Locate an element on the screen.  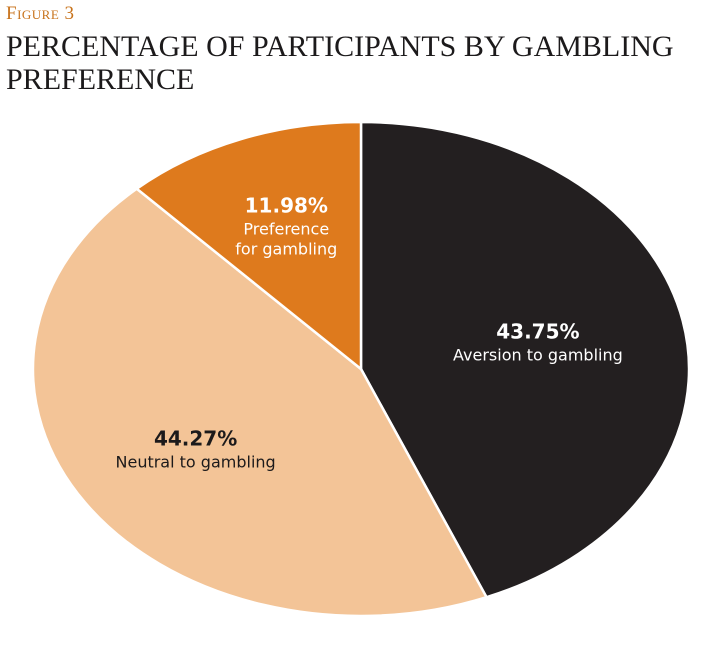
slice-category-label: Neutral to gambling is located at coordinates (196, 461).